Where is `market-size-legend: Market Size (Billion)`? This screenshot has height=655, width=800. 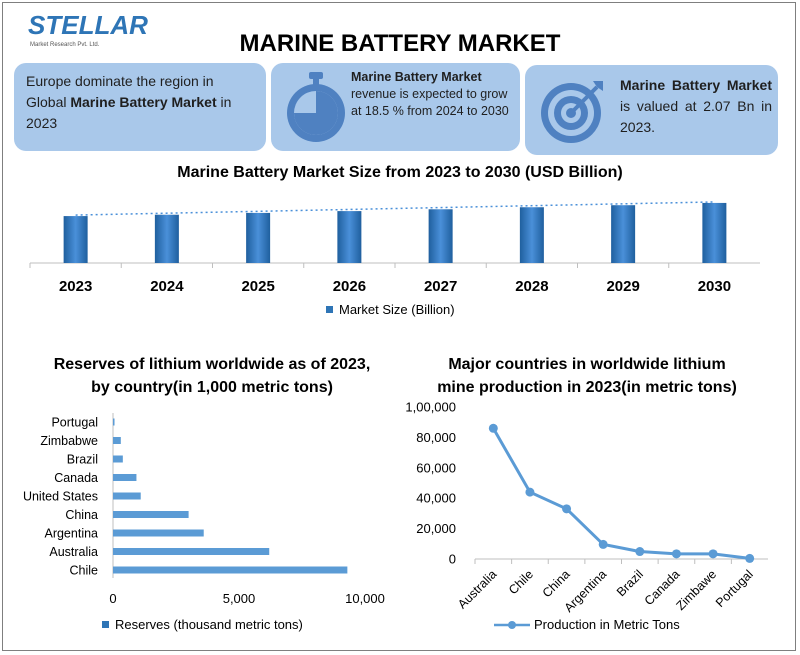
market-size-legend: Market Size (Billion) is located at coordinates (390, 309).